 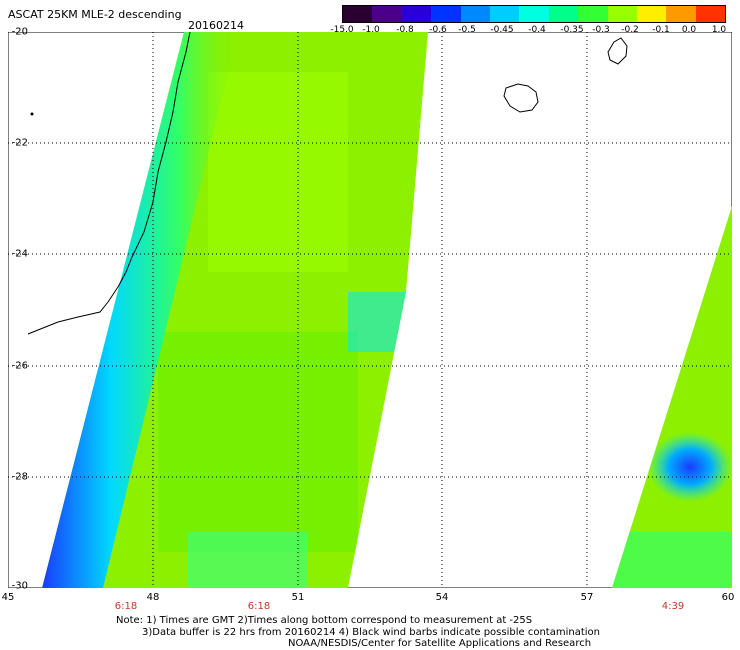 What do you see at coordinates (95, 14) in the screenshot?
I see `map-title: ASCAT 25KM MLE-2 descending` at bounding box center [95, 14].